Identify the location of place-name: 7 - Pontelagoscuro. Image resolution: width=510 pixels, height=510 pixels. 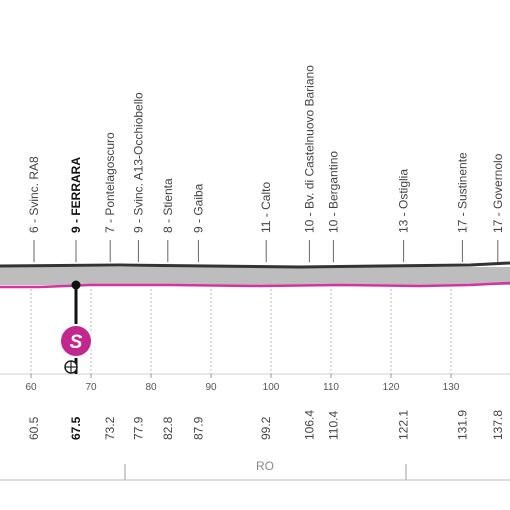
(110, 182).